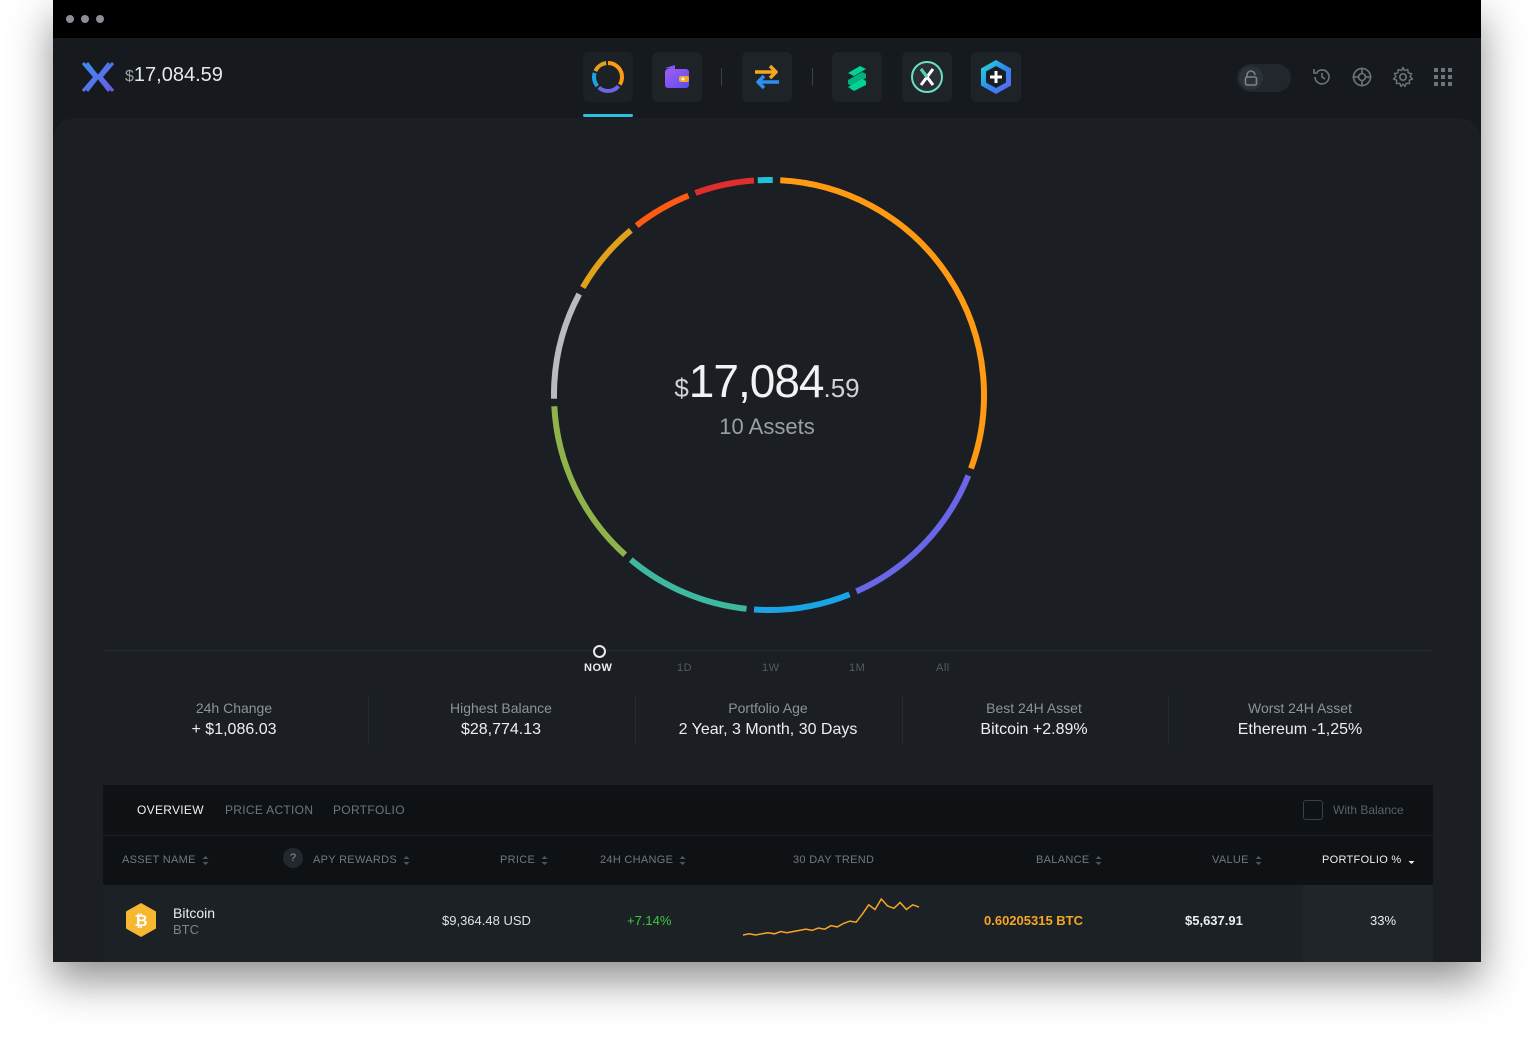  Describe the element at coordinates (1264, 78) in the screenshot. I see `lock-toggle` at that location.